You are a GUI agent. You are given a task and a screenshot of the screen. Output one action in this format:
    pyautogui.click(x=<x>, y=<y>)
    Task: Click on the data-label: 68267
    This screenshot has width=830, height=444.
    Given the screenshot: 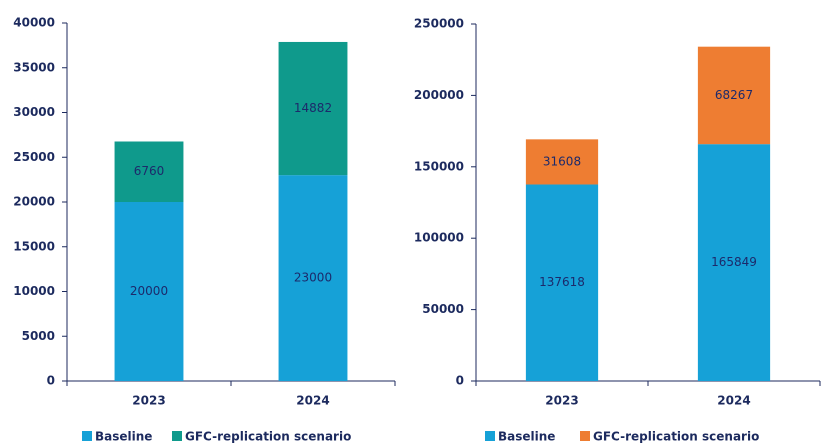 What is the action you would take?
    pyautogui.click(x=734, y=95)
    